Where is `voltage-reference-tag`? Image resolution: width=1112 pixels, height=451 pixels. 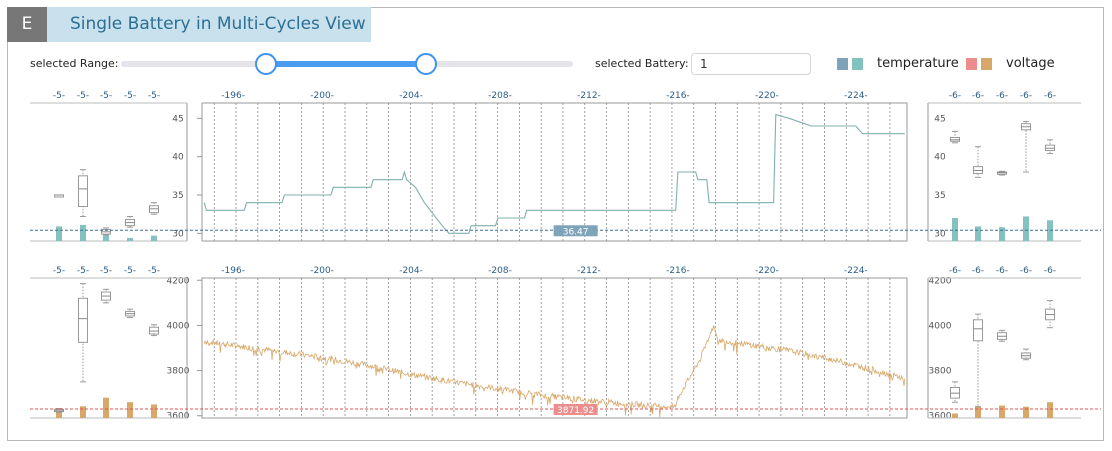 voltage-reference-tag is located at coordinates (575, 409).